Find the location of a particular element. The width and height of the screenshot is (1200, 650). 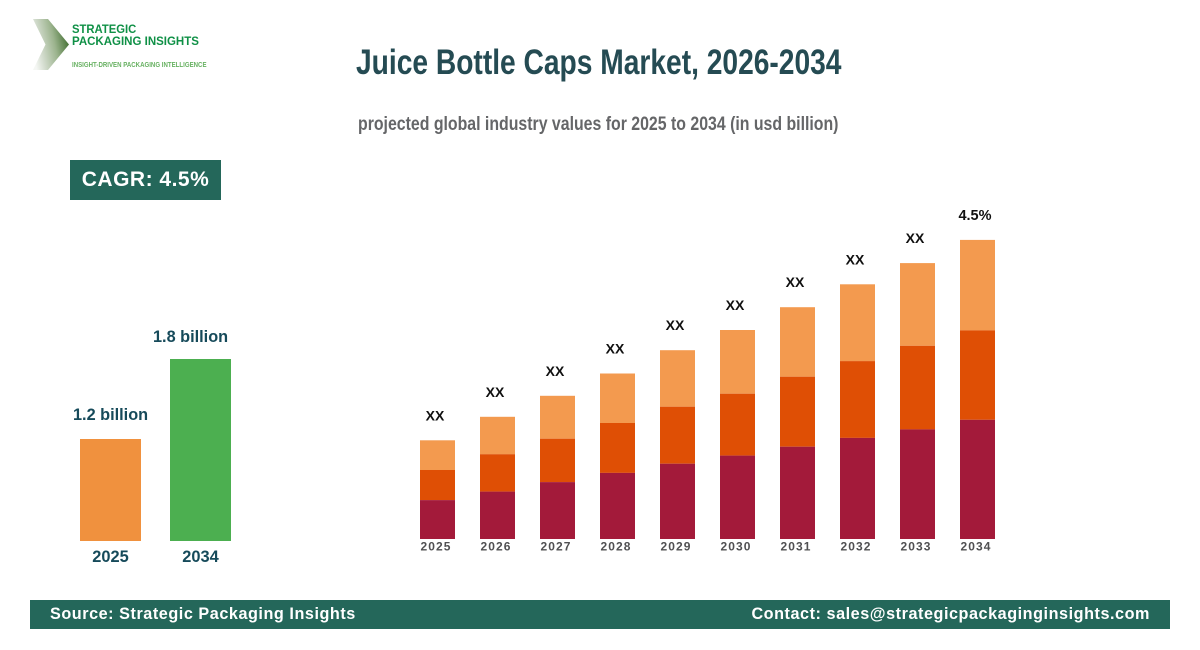

svg-text: 4.5% is located at coordinates (974, 216).